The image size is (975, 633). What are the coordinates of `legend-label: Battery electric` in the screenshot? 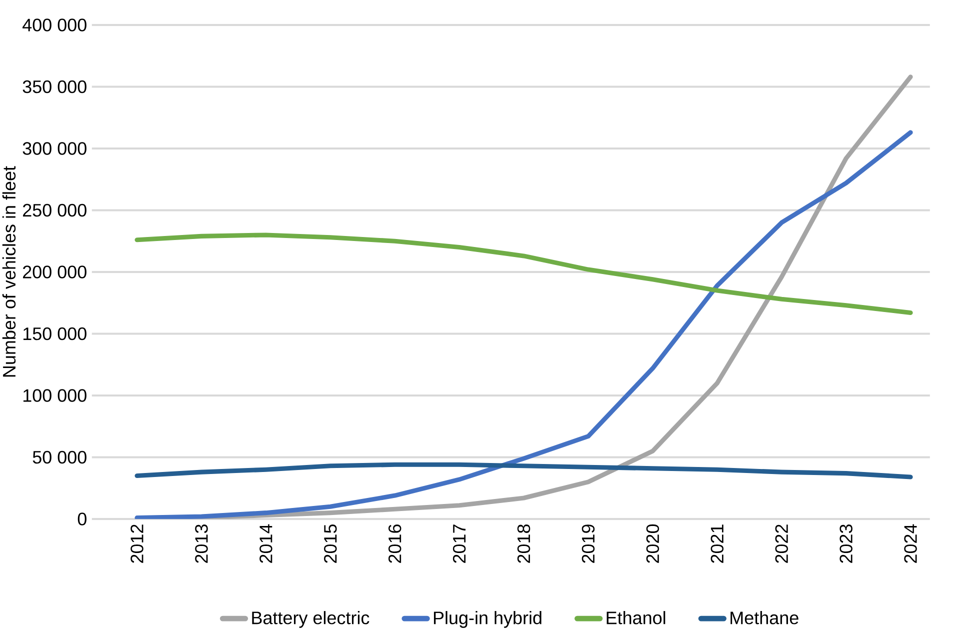 It's located at (311, 619).